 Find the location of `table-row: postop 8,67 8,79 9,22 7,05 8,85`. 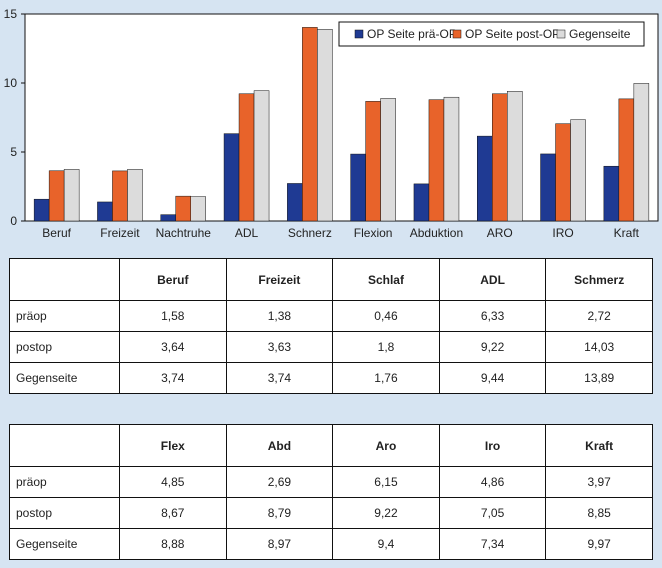

table-row: postop 8,67 8,79 9,22 7,05 8,85 is located at coordinates (331, 513).